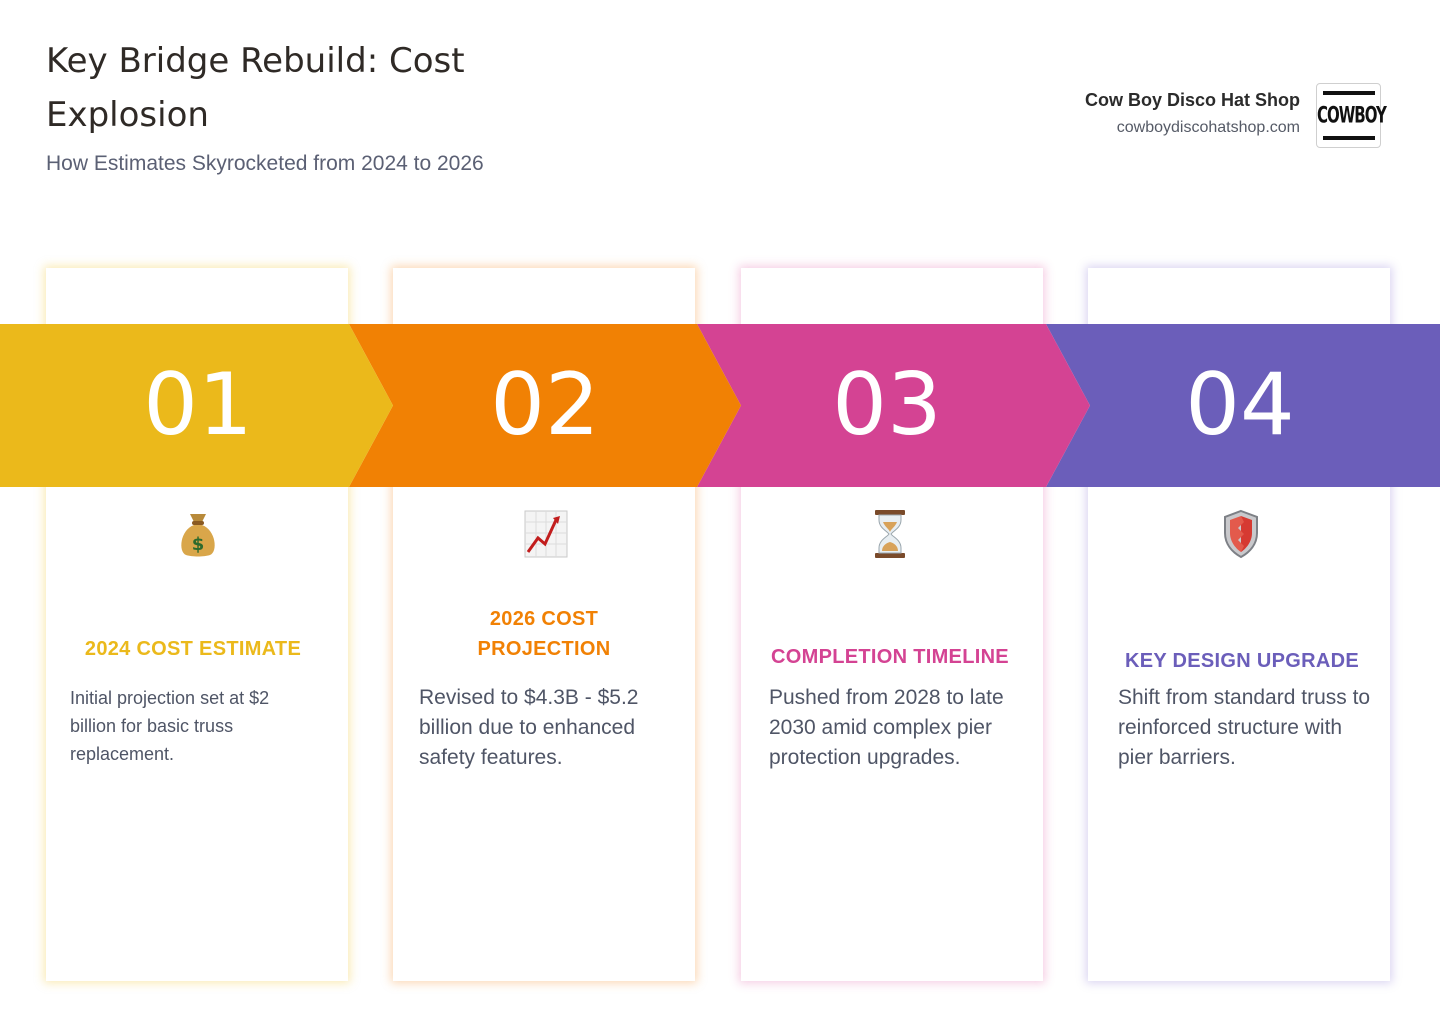  I want to click on step-number-2: 02, so click(544, 405).